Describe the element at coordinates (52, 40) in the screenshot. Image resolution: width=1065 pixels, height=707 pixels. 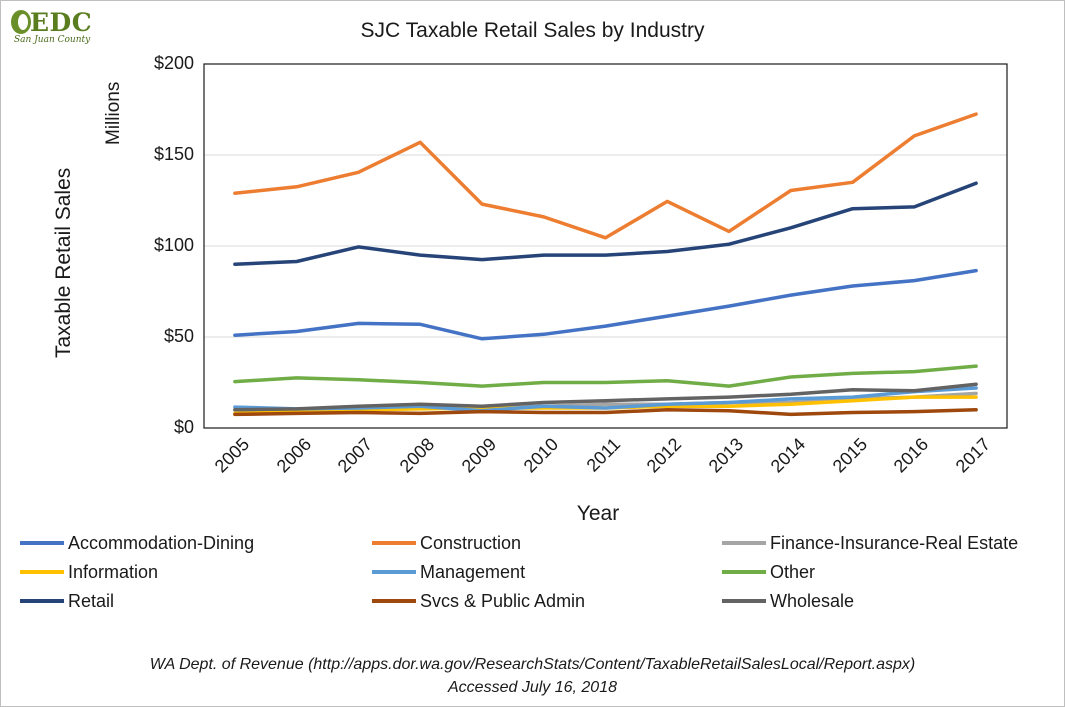
I see `logo-subtitle: San Juan County` at that location.